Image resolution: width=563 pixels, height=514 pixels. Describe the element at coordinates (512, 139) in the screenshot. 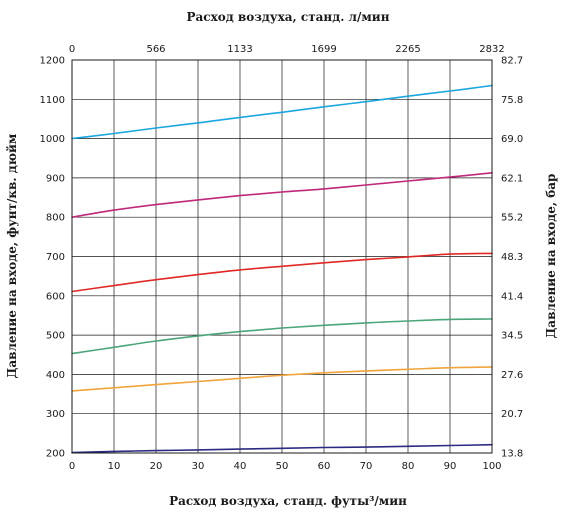

I see `y2-tick-label: 69.0` at that location.